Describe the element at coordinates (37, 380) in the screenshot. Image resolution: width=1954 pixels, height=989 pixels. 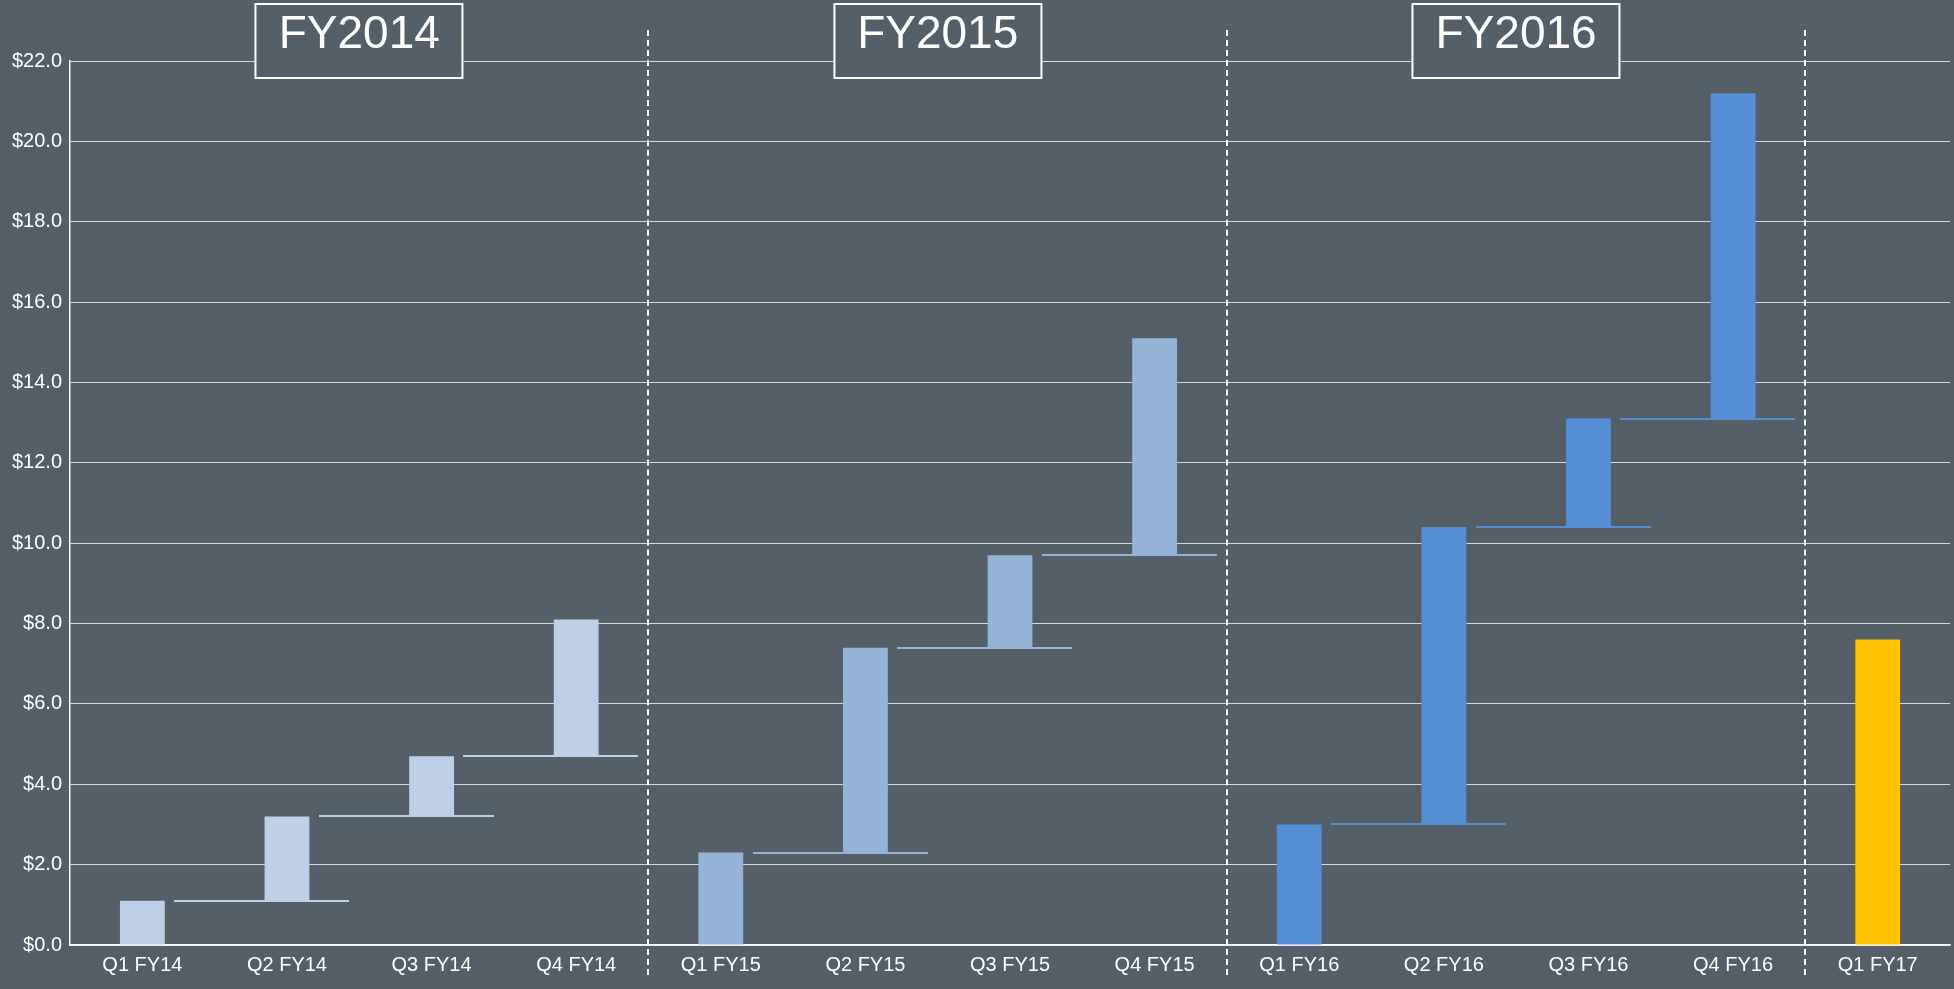
I see `y-tick-label: $14.0` at that location.